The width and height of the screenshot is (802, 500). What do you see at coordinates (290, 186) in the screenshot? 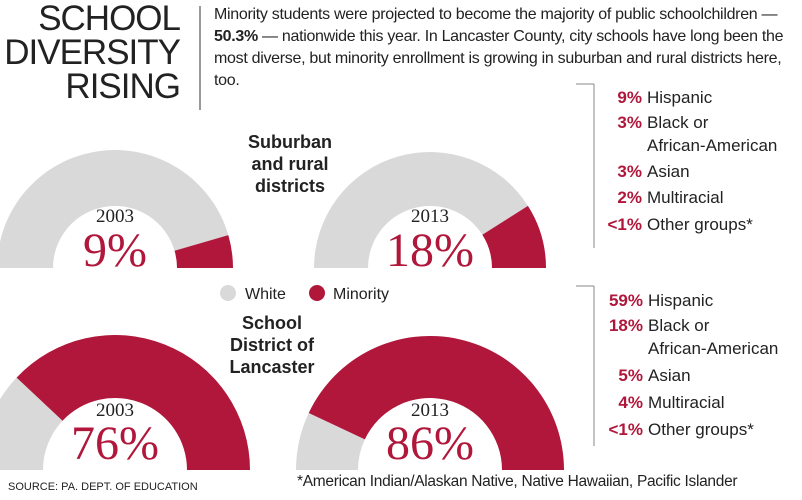
I see `group-label: districts` at bounding box center [290, 186].